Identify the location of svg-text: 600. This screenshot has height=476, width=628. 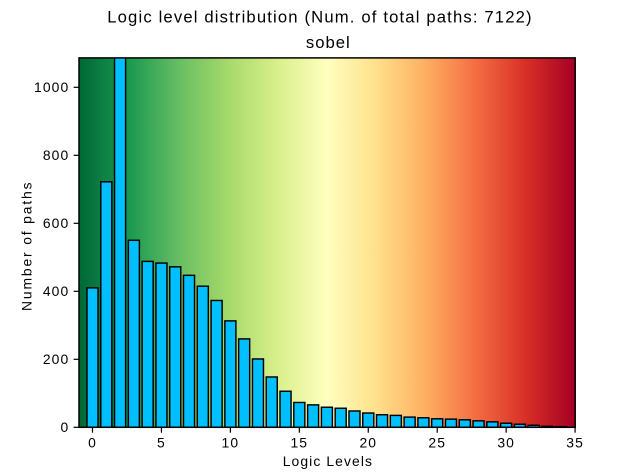
(56, 223).